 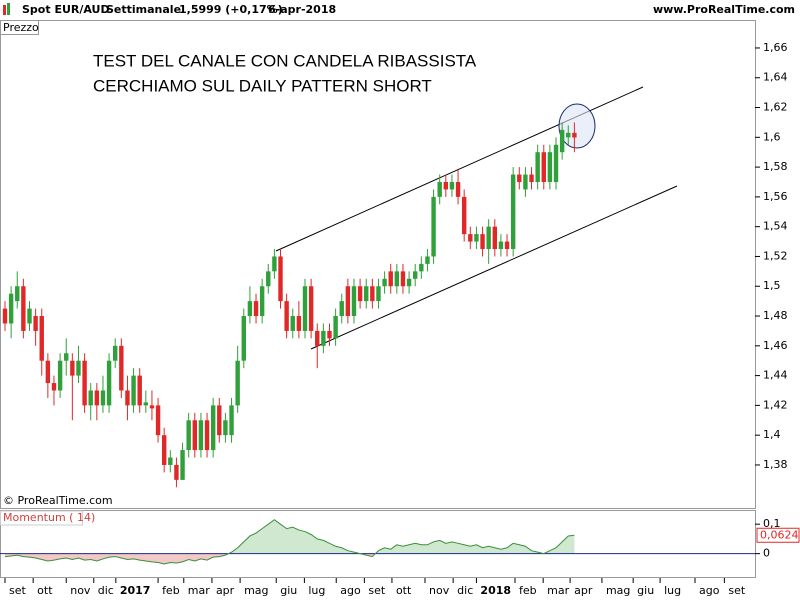 What do you see at coordinates (583, 590) in the screenshot?
I see `x-tick-label: apr` at bounding box center [583, 590].